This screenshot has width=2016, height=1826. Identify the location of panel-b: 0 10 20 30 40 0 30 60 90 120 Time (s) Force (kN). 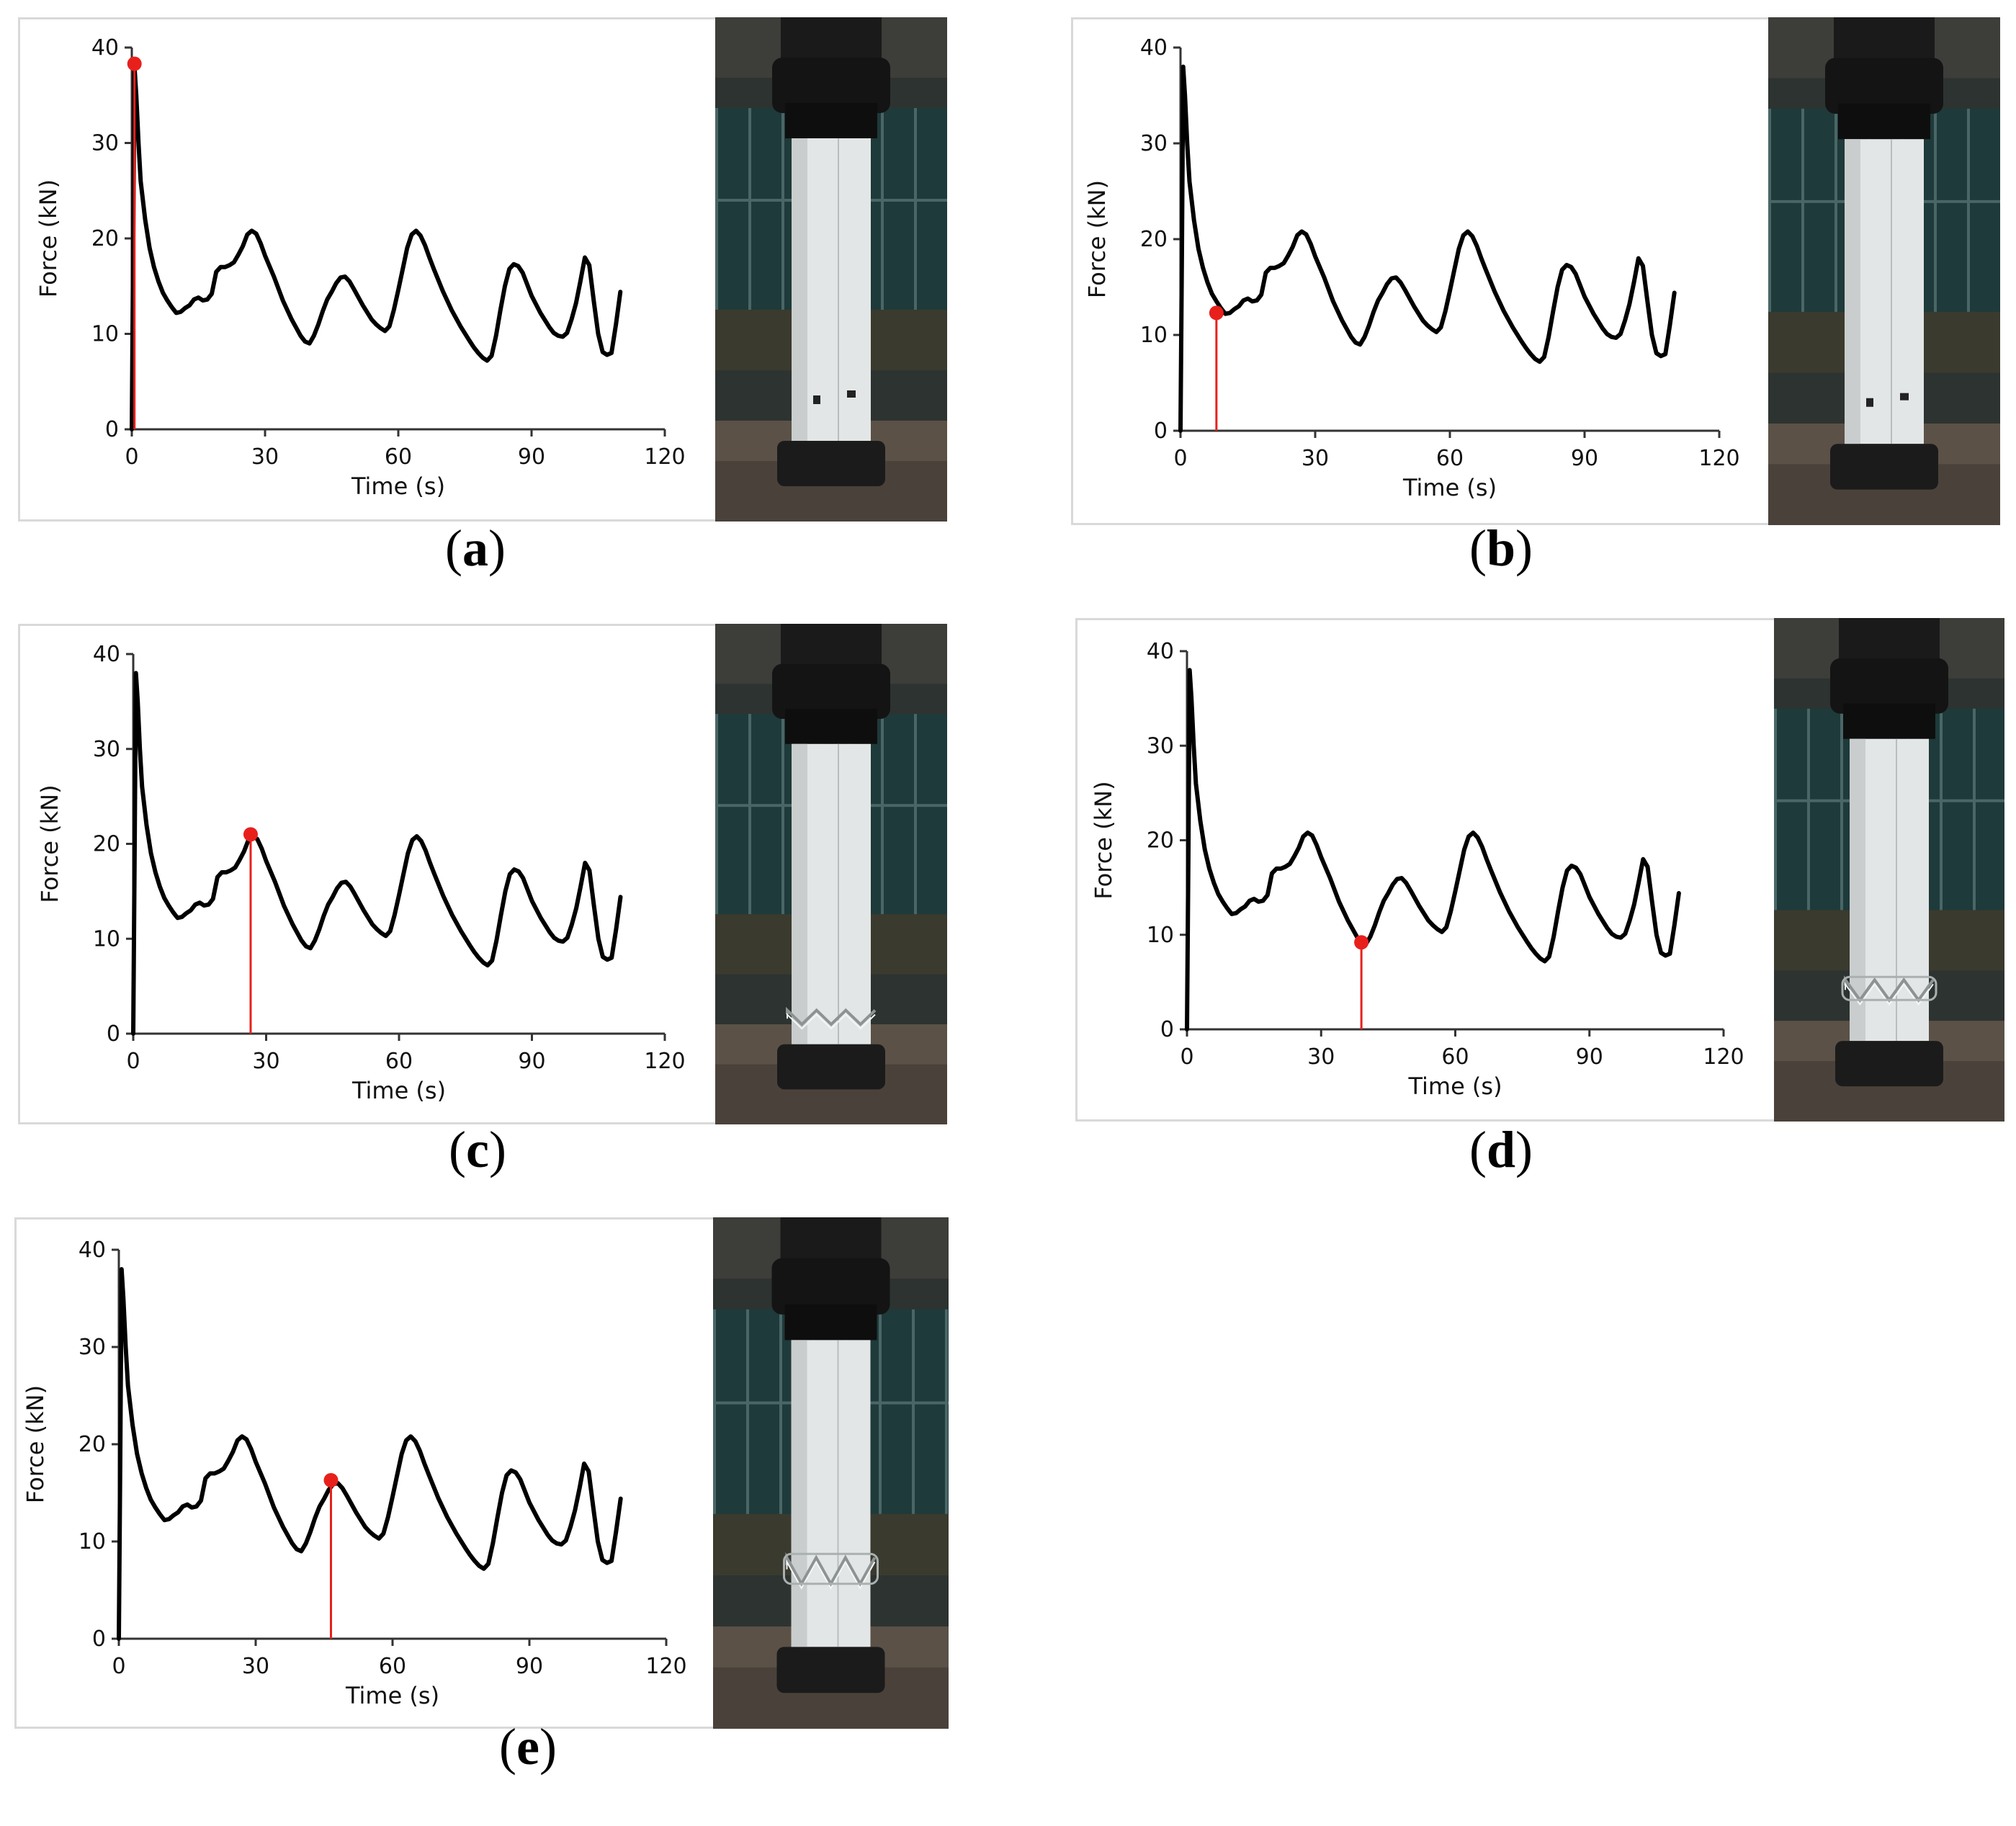
(1536, 271).